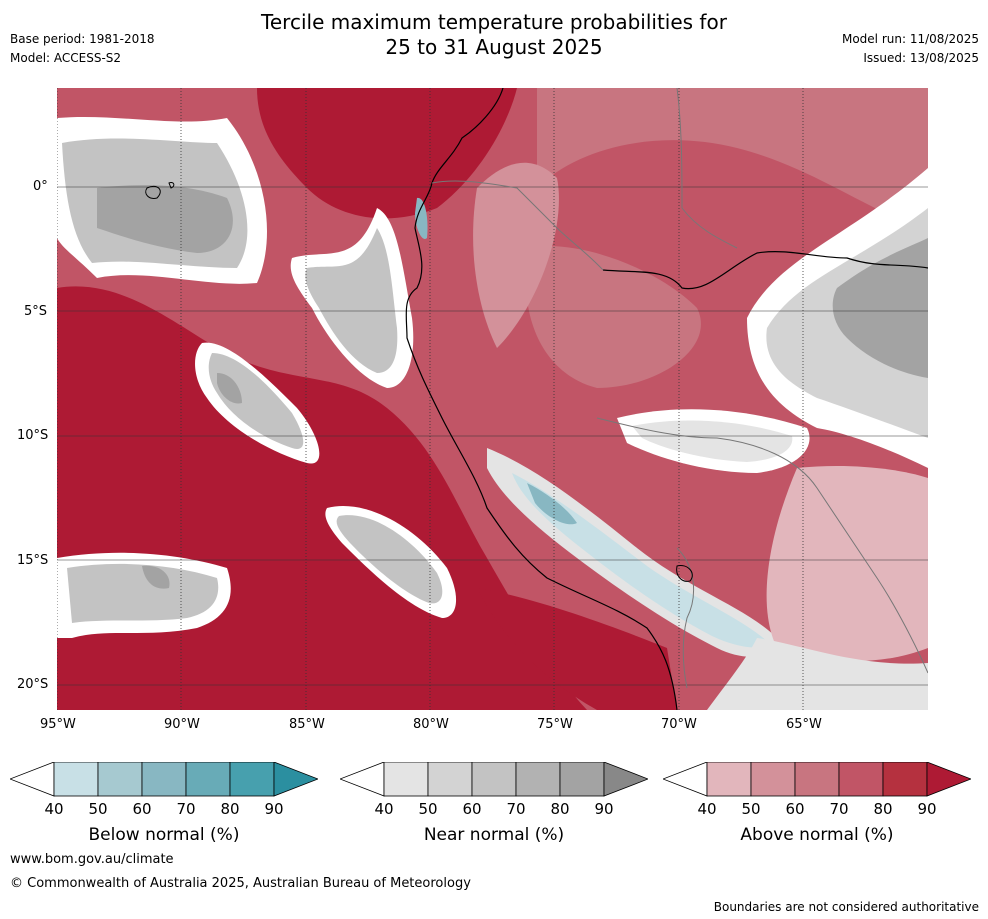 The image size is (988, 919). I want to click on region-near-normal-southeast, so click(817, 674).